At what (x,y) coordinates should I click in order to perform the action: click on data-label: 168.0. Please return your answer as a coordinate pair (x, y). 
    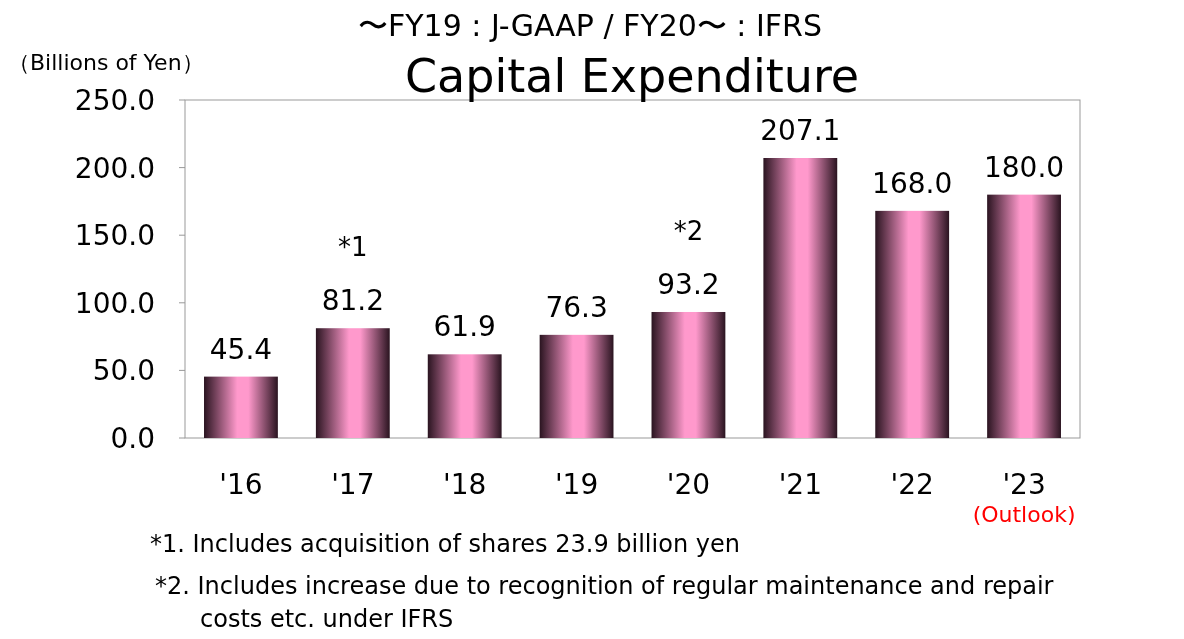
    Looking at the image, I should click on (912, 183).